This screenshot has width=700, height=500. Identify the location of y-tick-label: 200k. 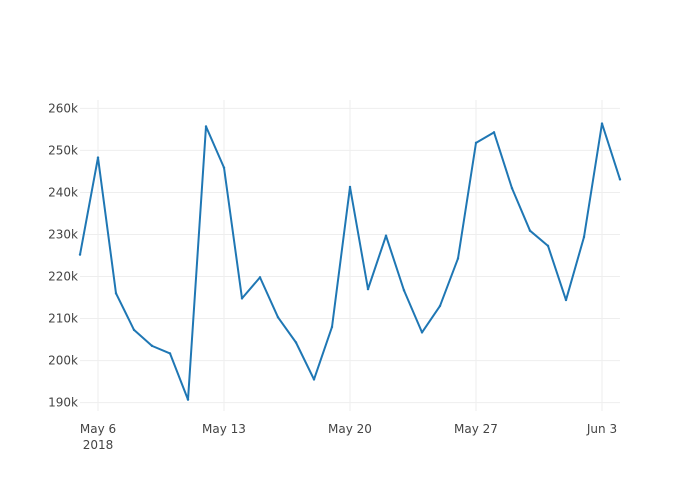
(63, 361).